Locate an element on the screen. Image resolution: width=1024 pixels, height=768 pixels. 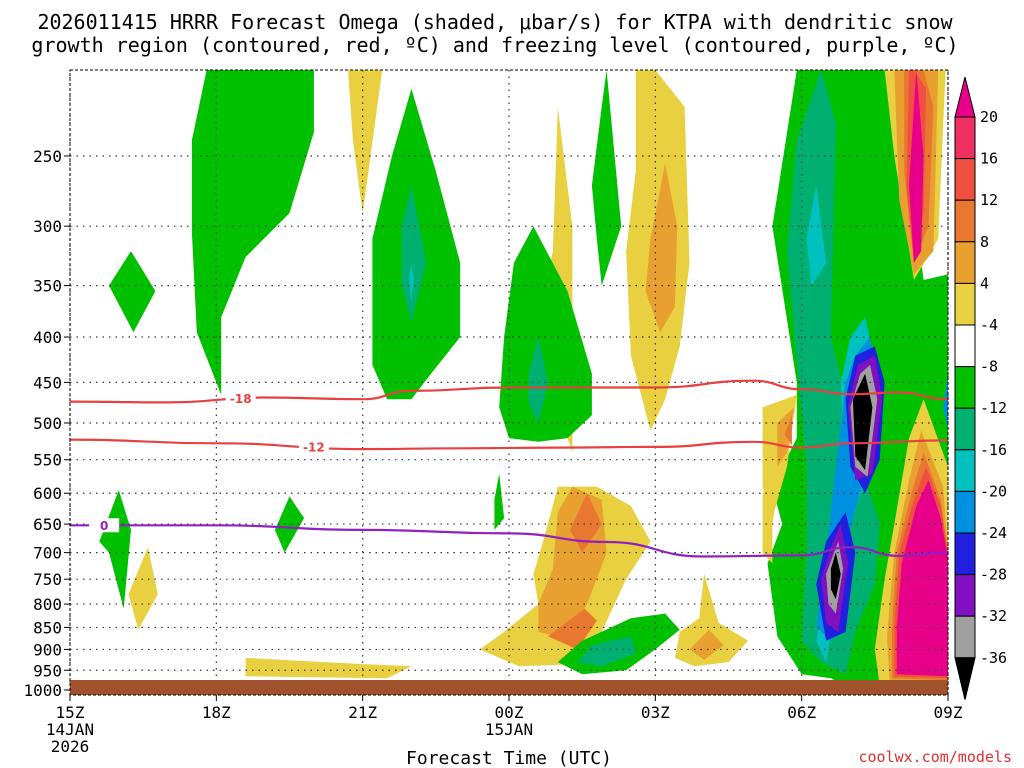
colorbar-label-4: 4 is located at coordinates (984, 283).